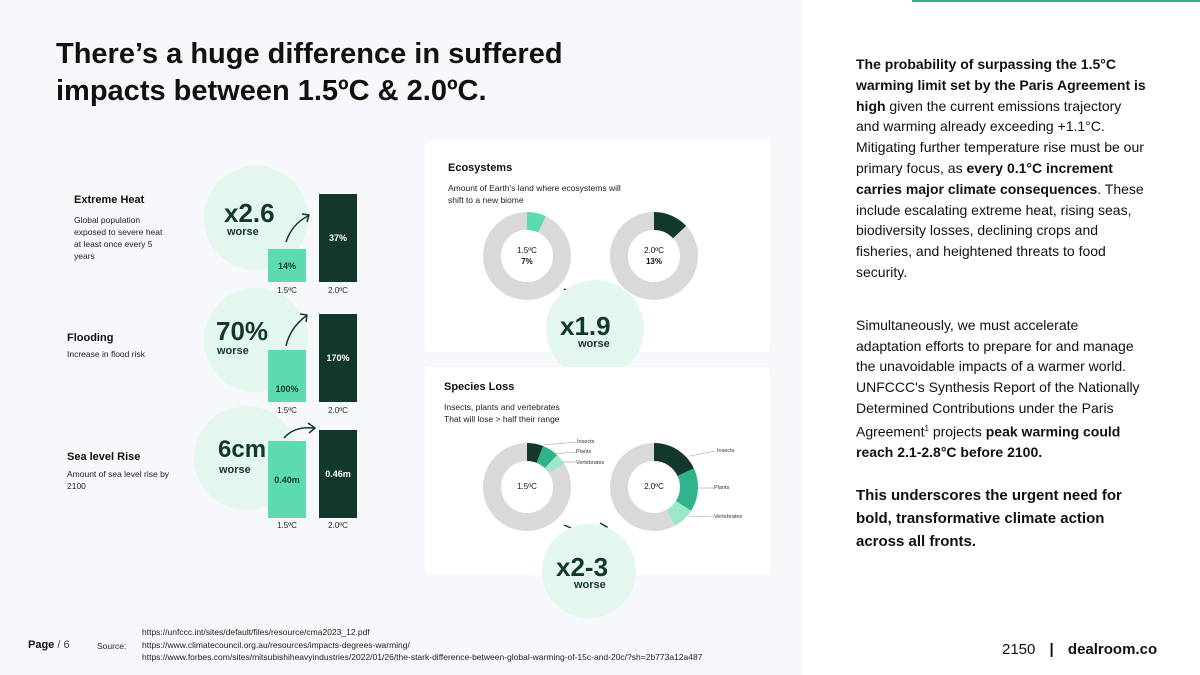  I want to click on species-1-5c-slice-insects, so click(527, 487).